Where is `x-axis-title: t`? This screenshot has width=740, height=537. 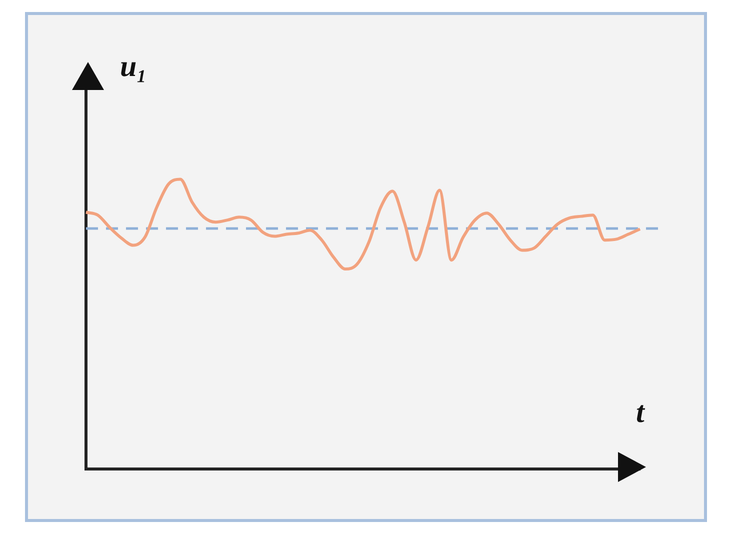 x-axis-title: t is located at coordinates (640, 413).